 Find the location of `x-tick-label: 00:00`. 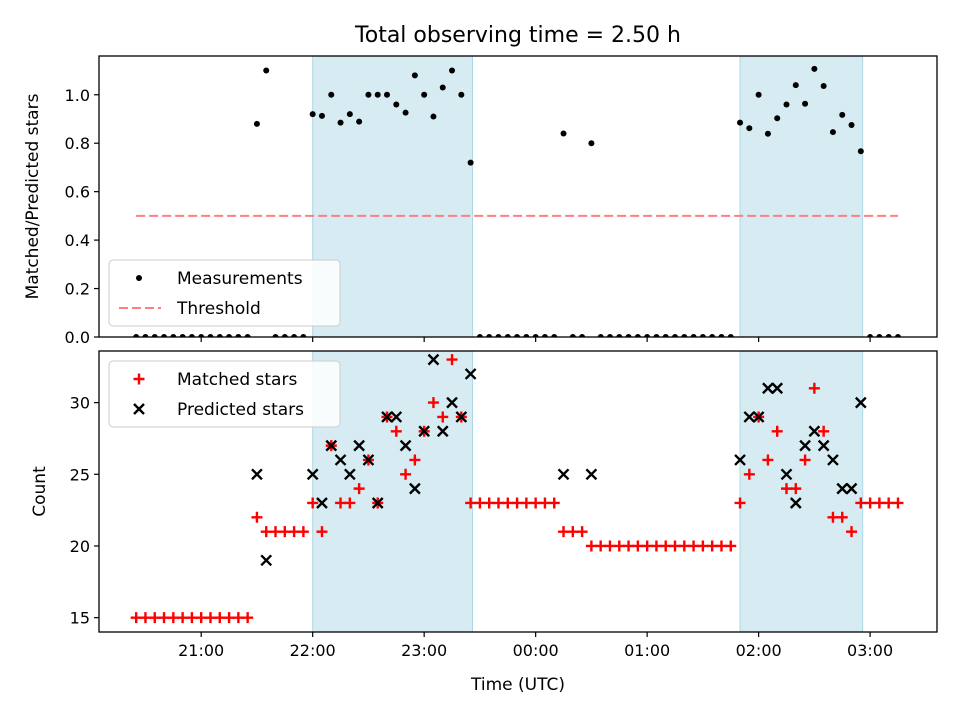

x-tick-label: 00:00 is located at coordinates (536, 650).